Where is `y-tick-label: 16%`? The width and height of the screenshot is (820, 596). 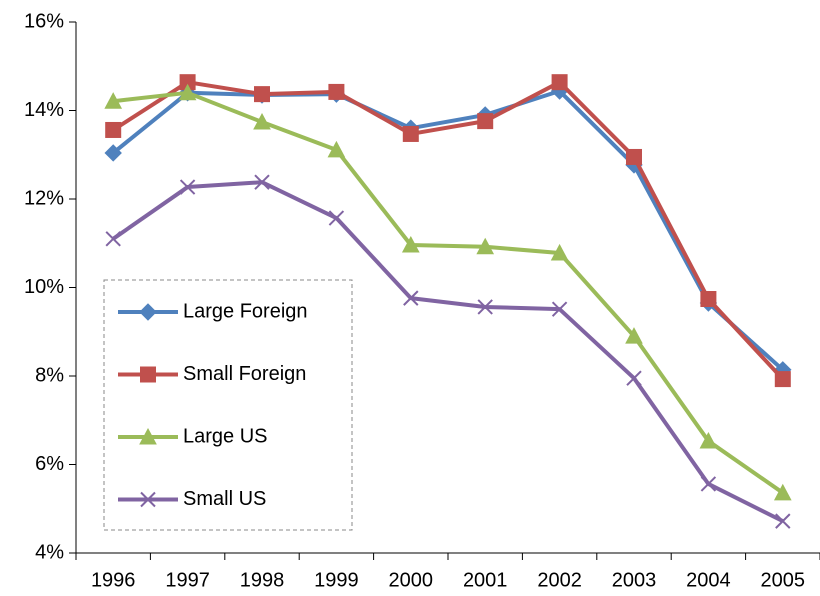 y-tick-label: 16% is located at coordinates (44, 21).